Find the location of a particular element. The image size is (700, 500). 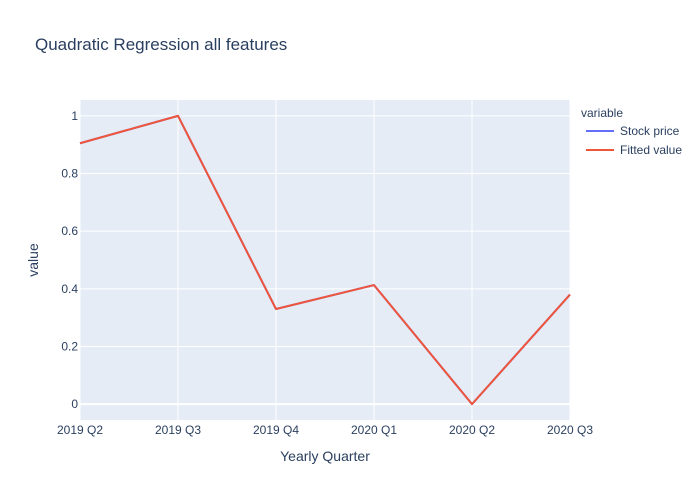

y-tick-label: 0.2 is located at coordinates (69, 346).